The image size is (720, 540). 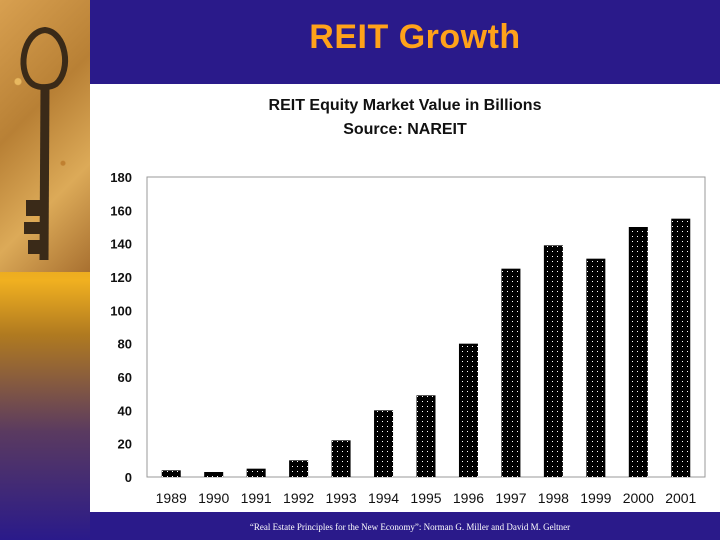 I want to click on x-tick-label: 1991, so click(x=256, y=498).